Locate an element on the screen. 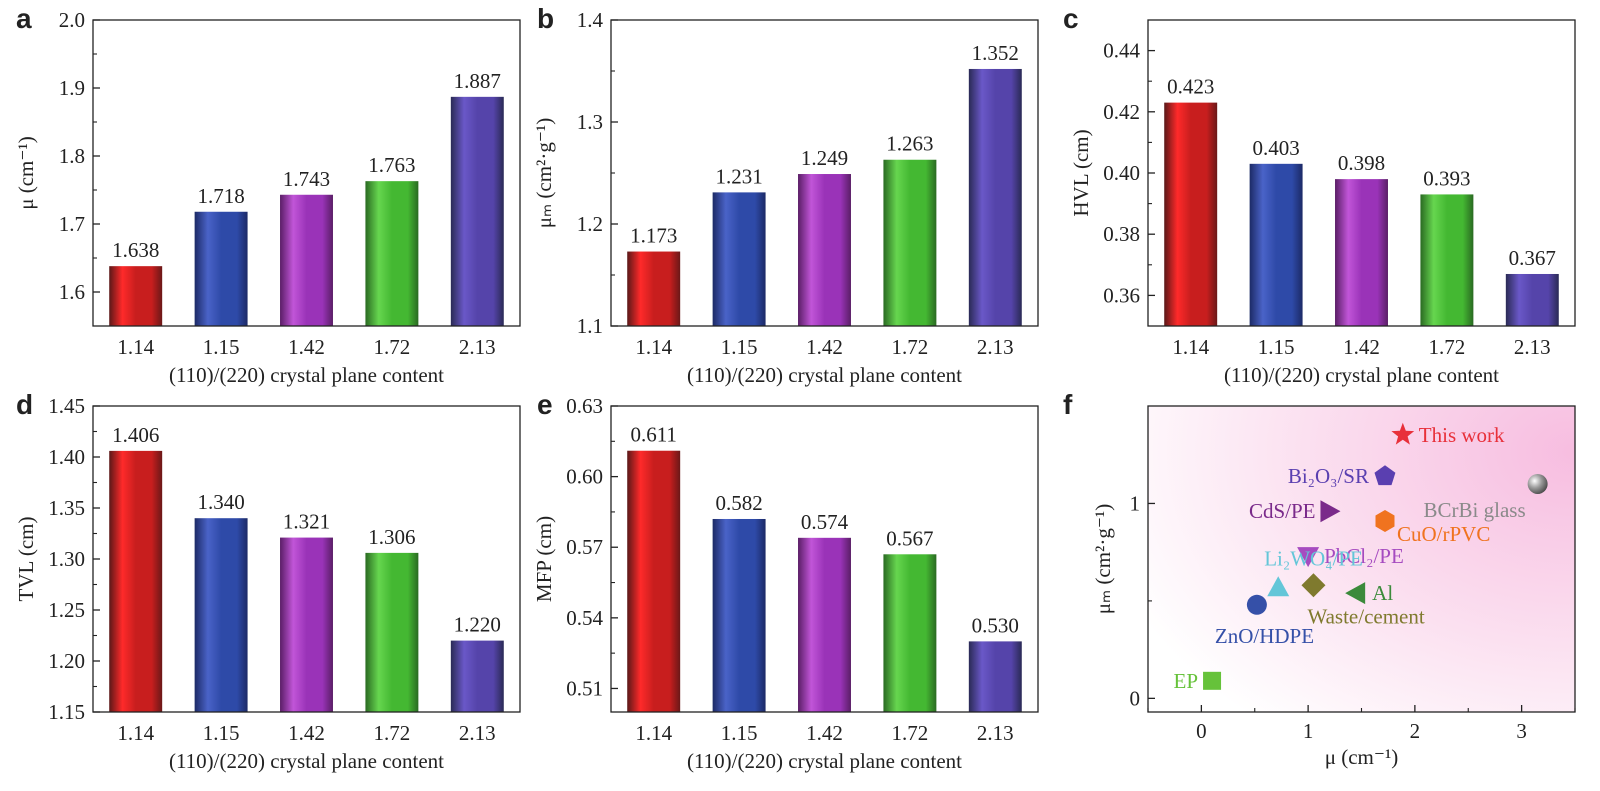  y-tick-label: 0.57 is located at coordinates (584, 547).